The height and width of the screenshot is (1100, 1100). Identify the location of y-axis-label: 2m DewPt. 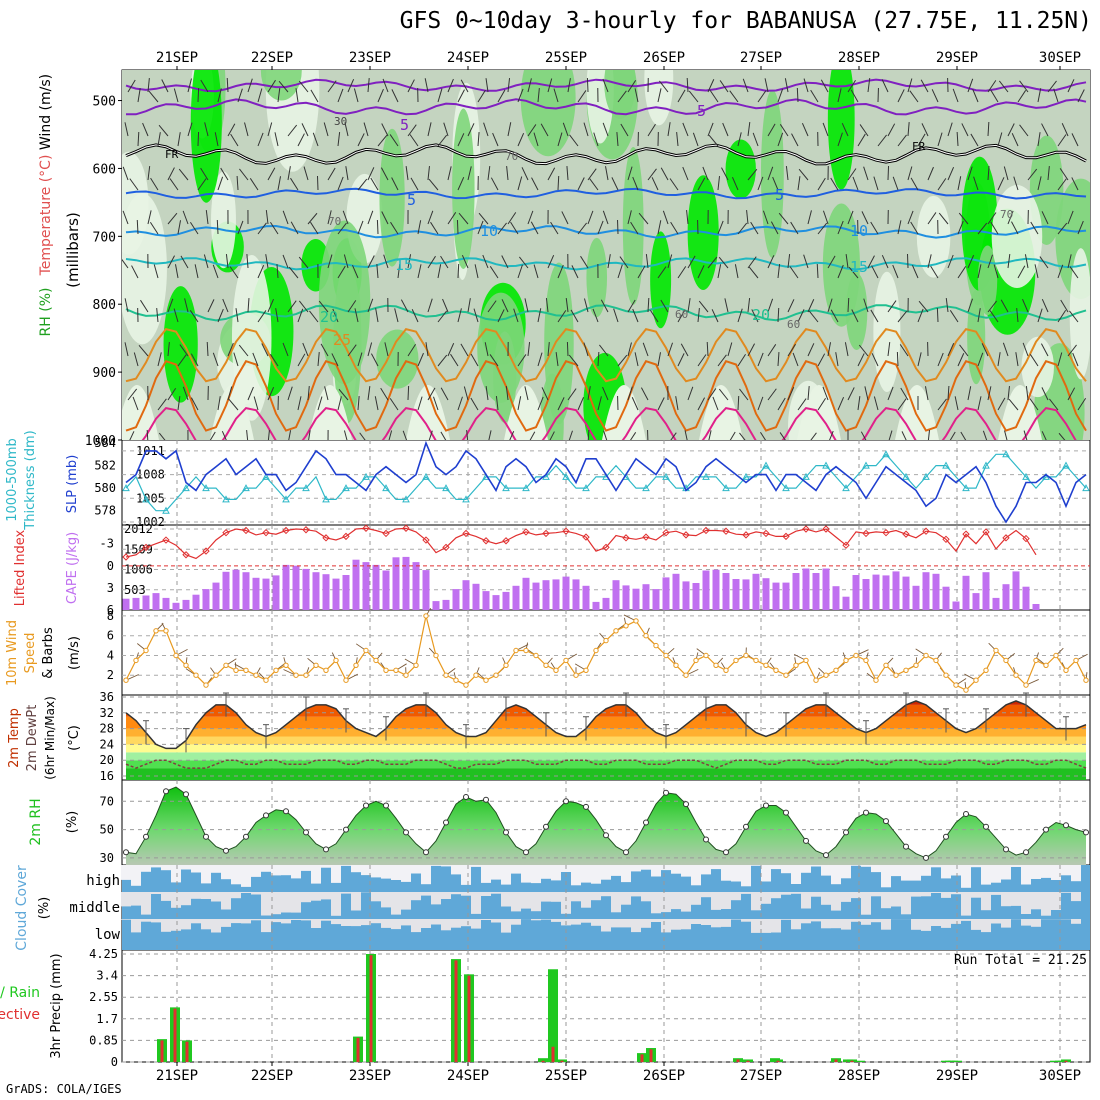
(32, 738).